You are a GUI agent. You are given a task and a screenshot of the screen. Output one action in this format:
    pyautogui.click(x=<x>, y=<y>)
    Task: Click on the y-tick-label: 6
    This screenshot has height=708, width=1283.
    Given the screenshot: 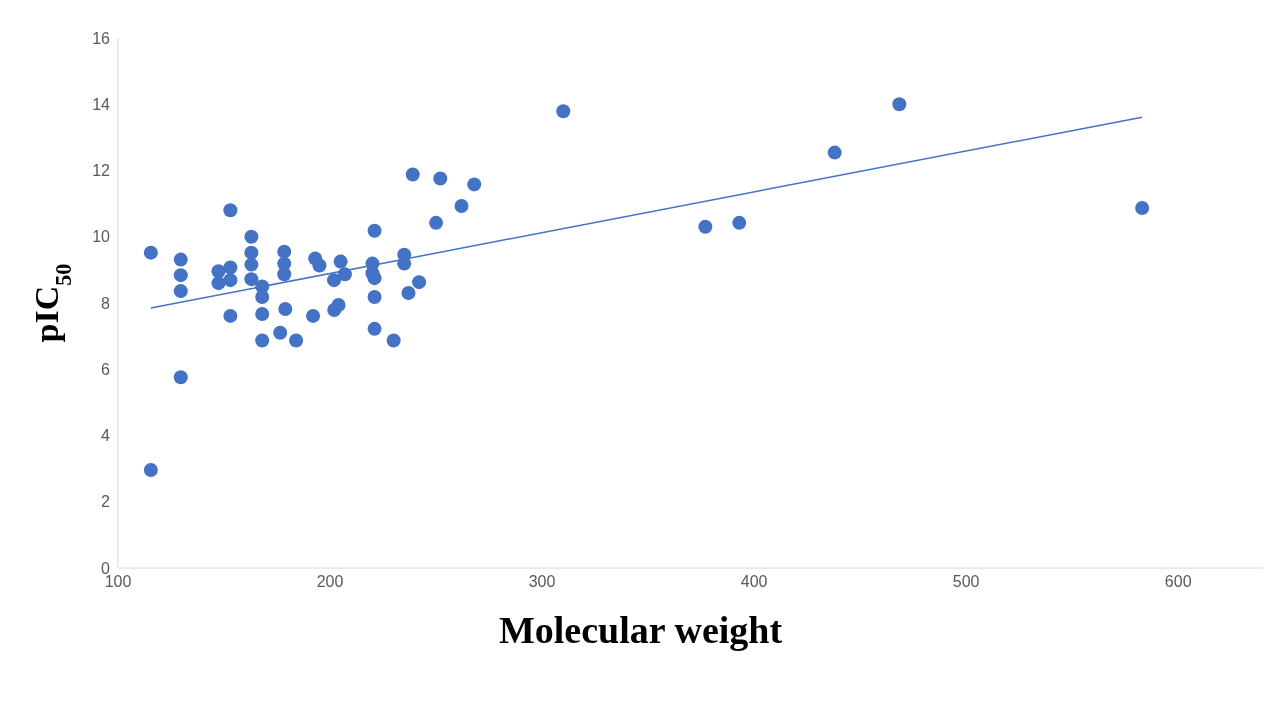 What is the action you would take?
    pyautogui.click(x=106, y=369)
    